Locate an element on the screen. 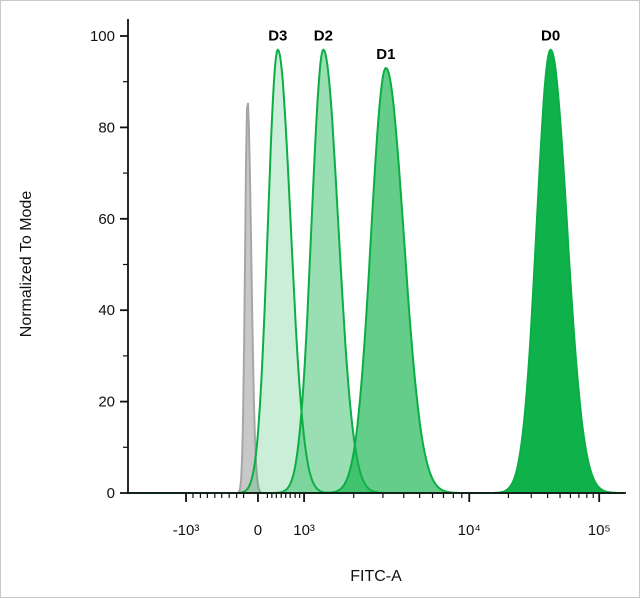 Image resolution: width=640 pixels, height=598 pixels. x-axis-title: FITC-A is located at coordinates (376, 576).